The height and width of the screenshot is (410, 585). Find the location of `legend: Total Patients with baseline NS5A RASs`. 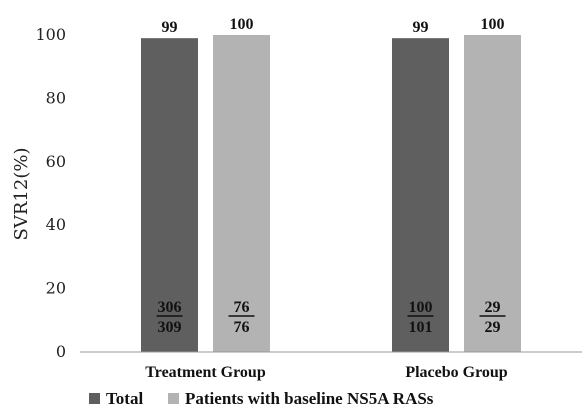

legend: Total Patients with baseline NS5A RASs is located at coordinates (261, 398).